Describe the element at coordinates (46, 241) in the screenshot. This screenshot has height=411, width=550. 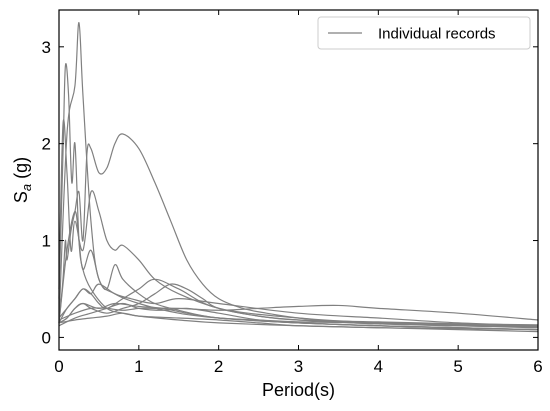
I see `y-tick-label-1: 1` at that location.